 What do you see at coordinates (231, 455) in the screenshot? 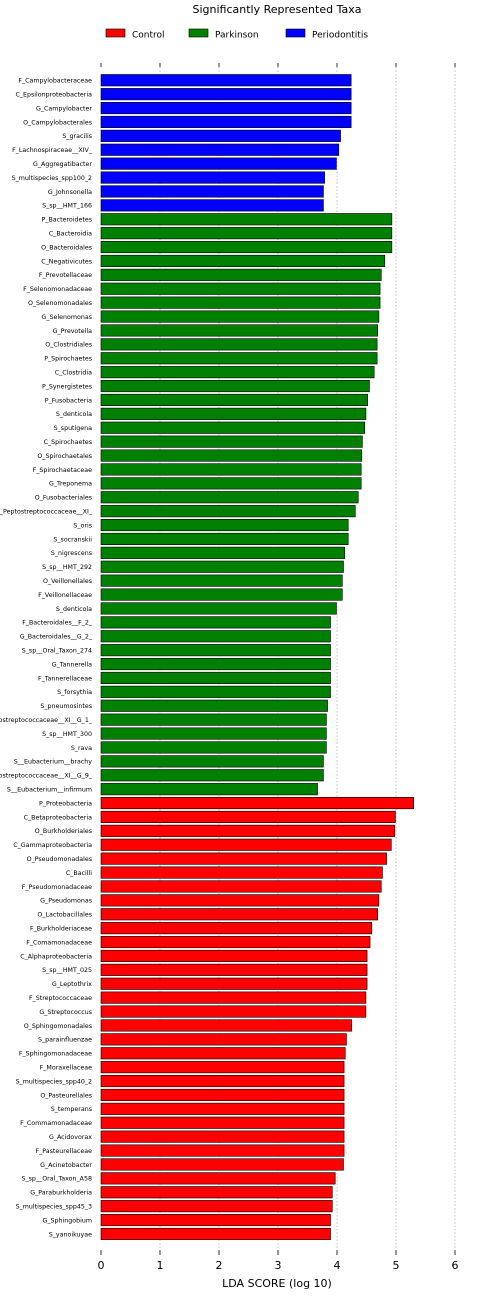
I see `bar-O_Spirochaetales` at bounding box center [231, 455].